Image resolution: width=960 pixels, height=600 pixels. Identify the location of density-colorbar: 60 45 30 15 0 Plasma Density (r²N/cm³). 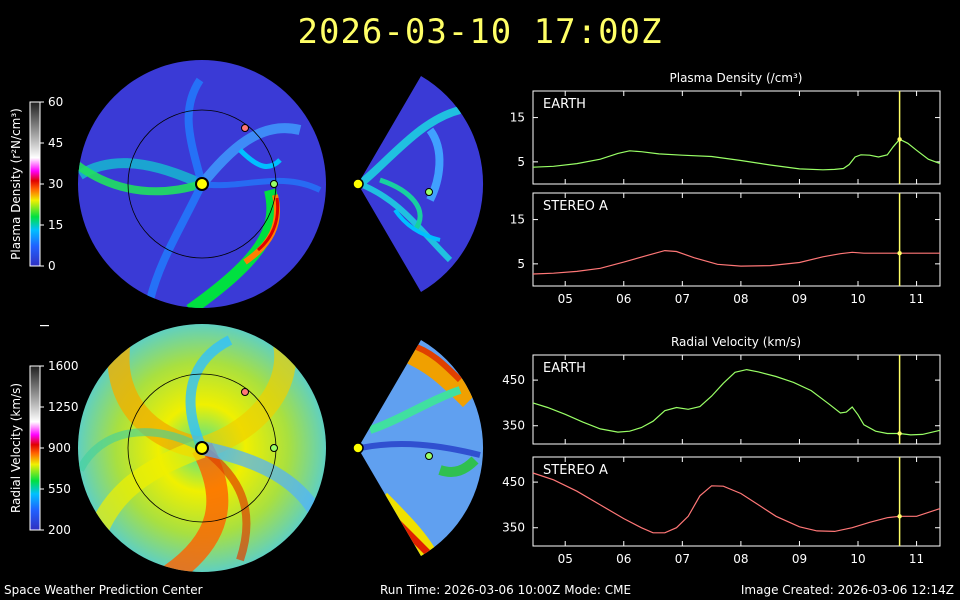
(36, 184).